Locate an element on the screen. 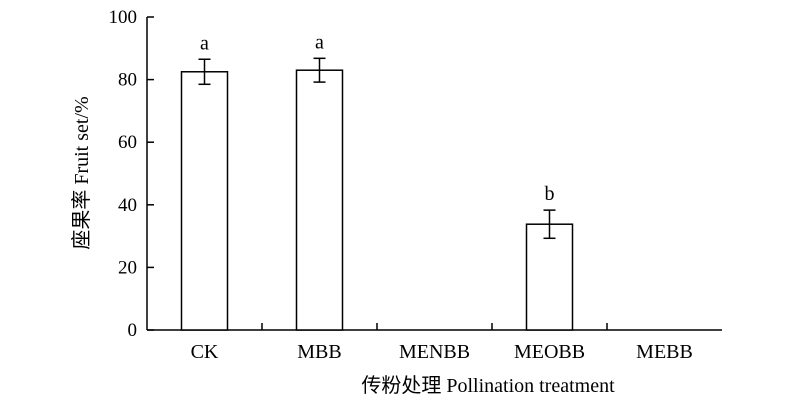 Image resolution: width=800 pixels, height=404 pixels. x-tick-label: MENBB is located at coordinates (434, 352).